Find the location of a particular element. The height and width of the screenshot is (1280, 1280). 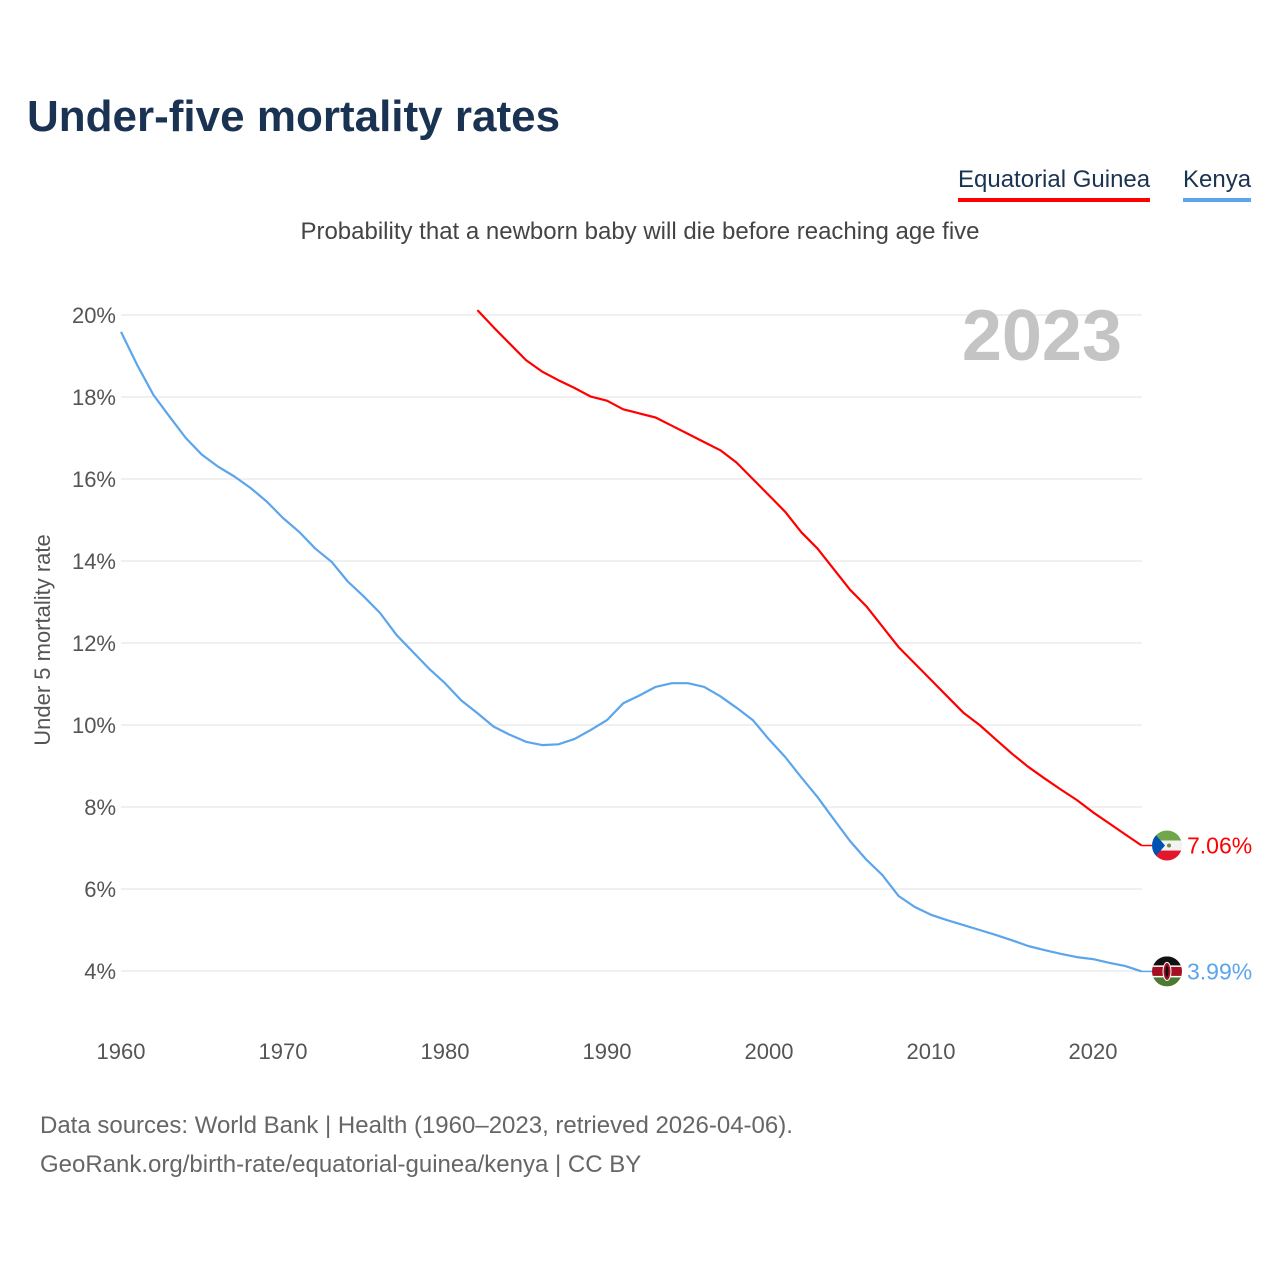

y-tick-label: 10% is located at coordinates (94, 725).